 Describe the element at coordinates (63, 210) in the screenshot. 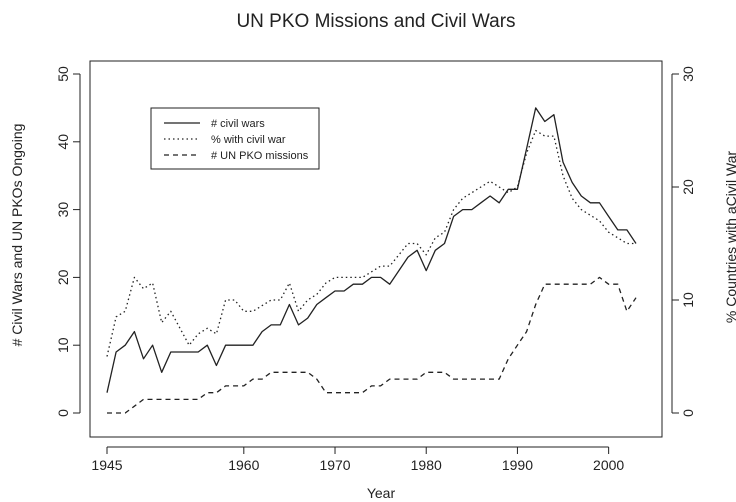

I see `y-left-tick-label: 30` at that location.